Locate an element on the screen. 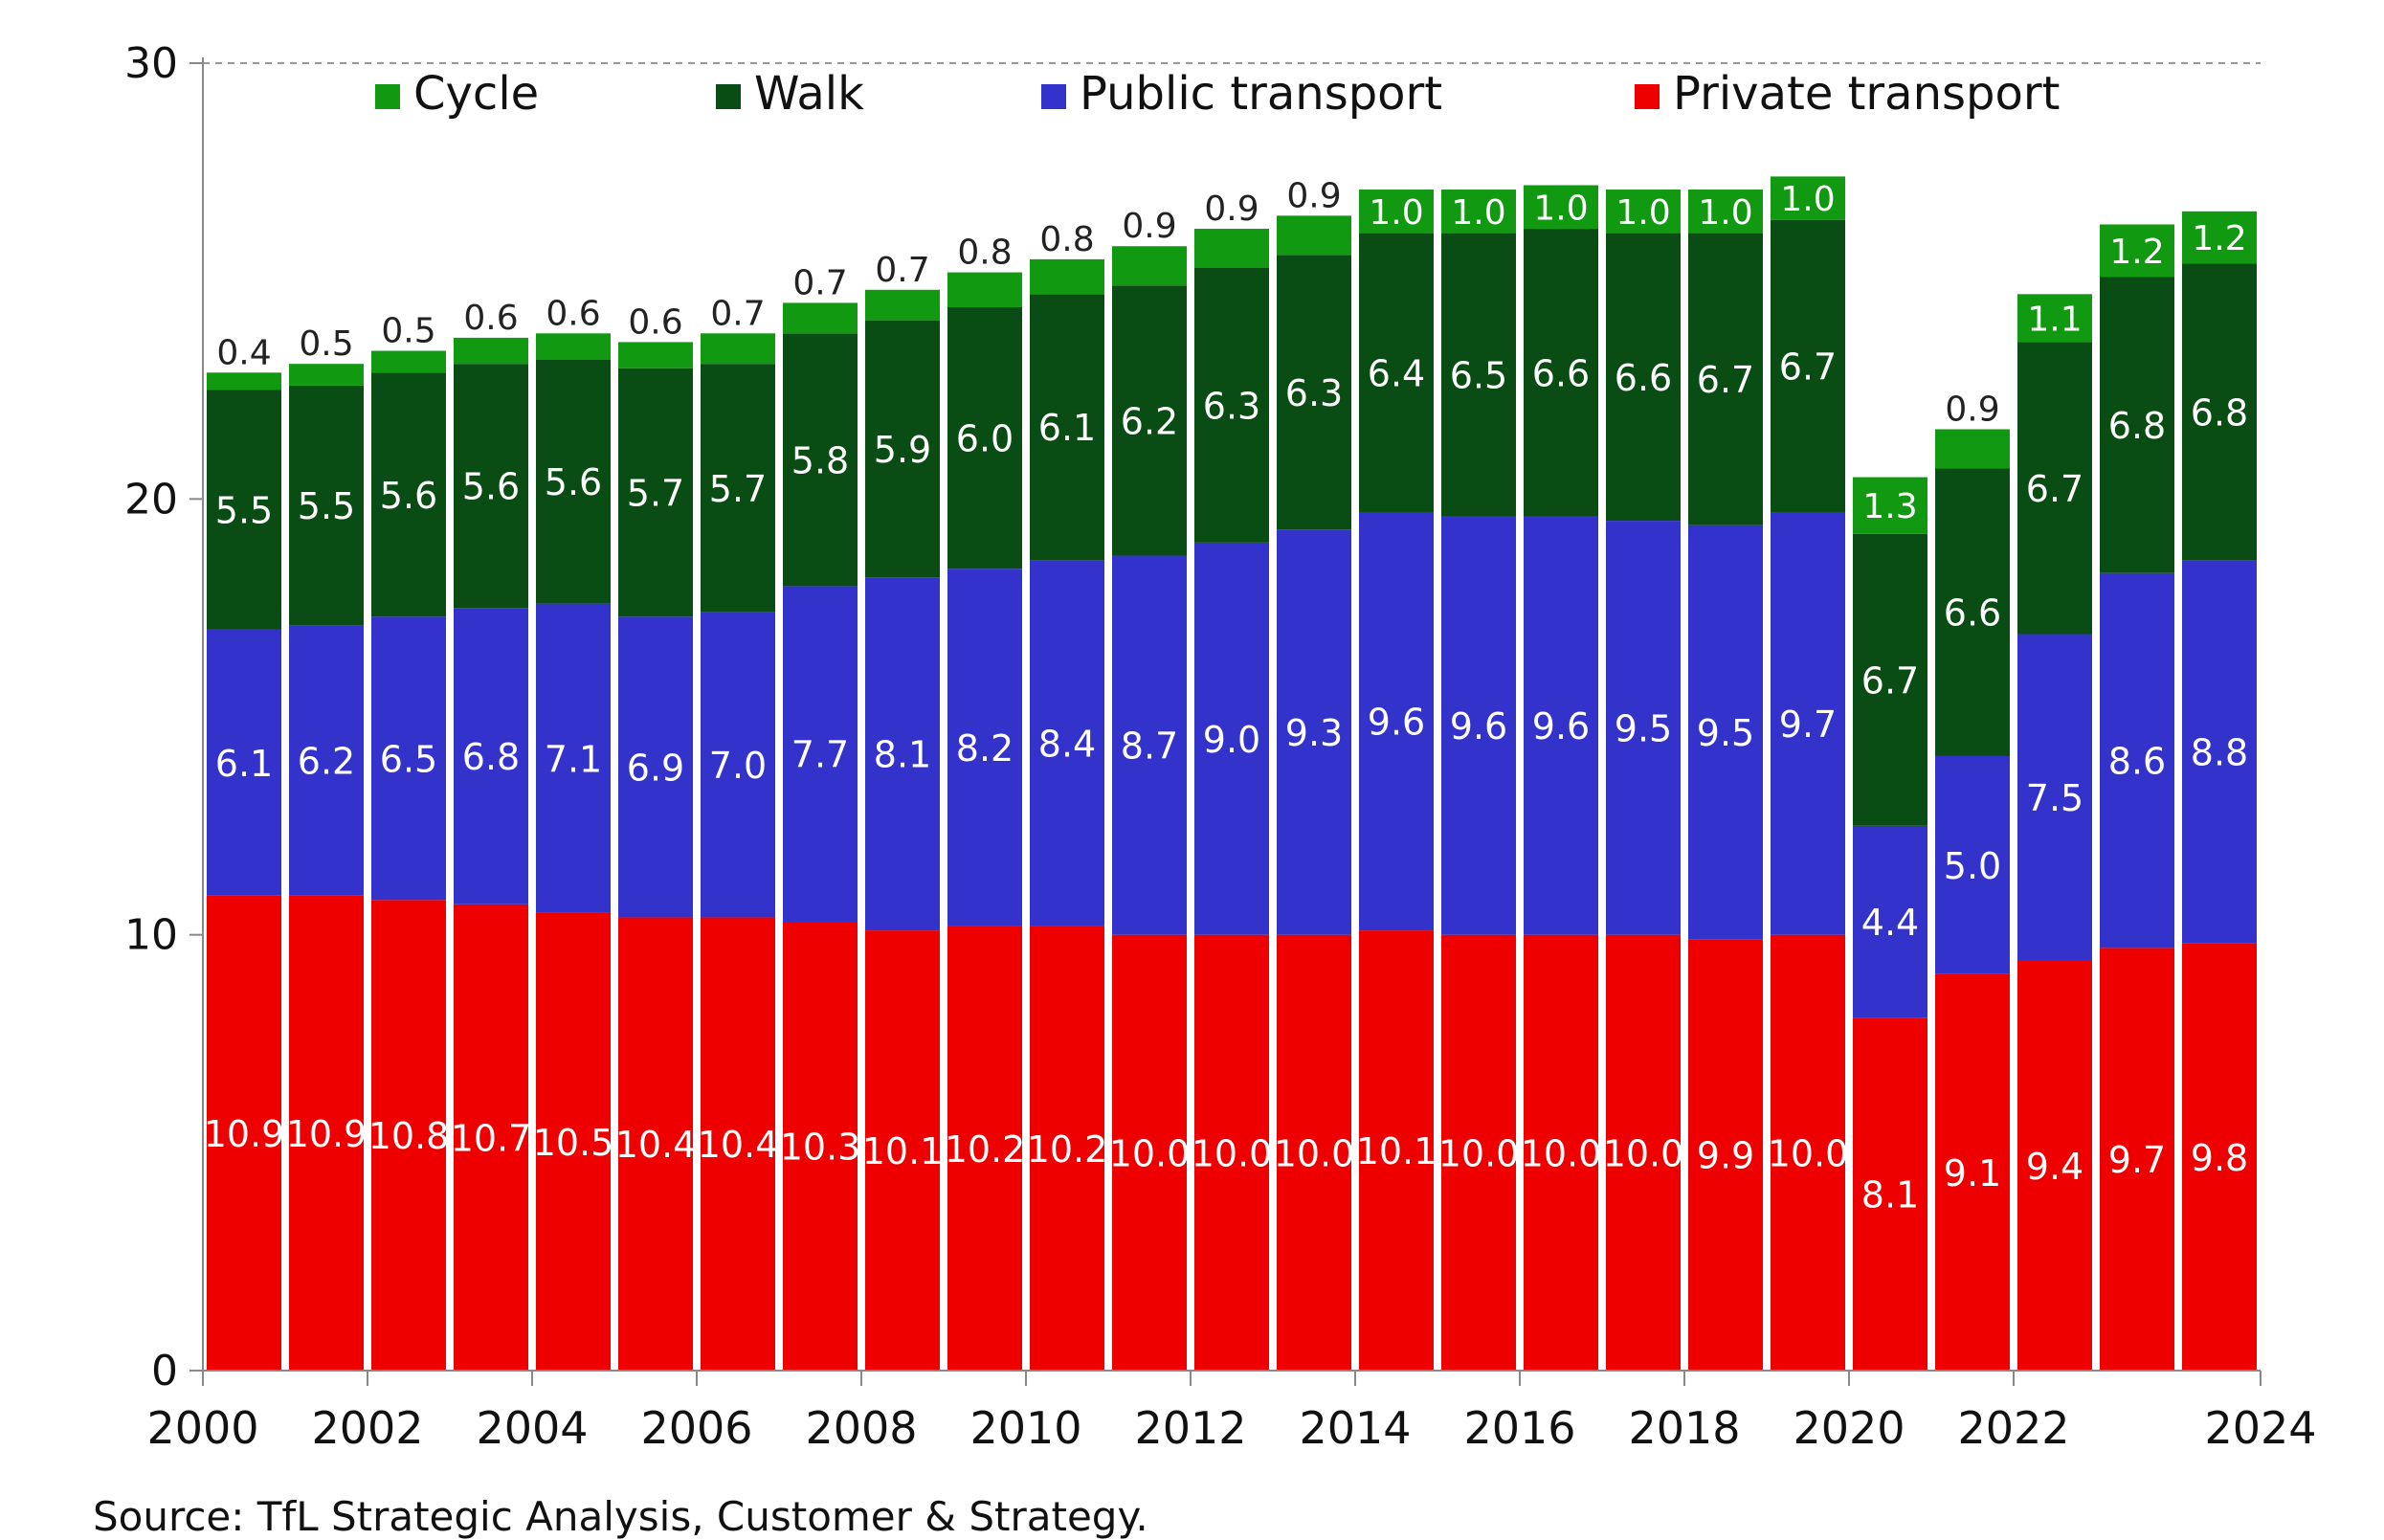  bar-cycle-2017 is located at coordinates (1643, 212).